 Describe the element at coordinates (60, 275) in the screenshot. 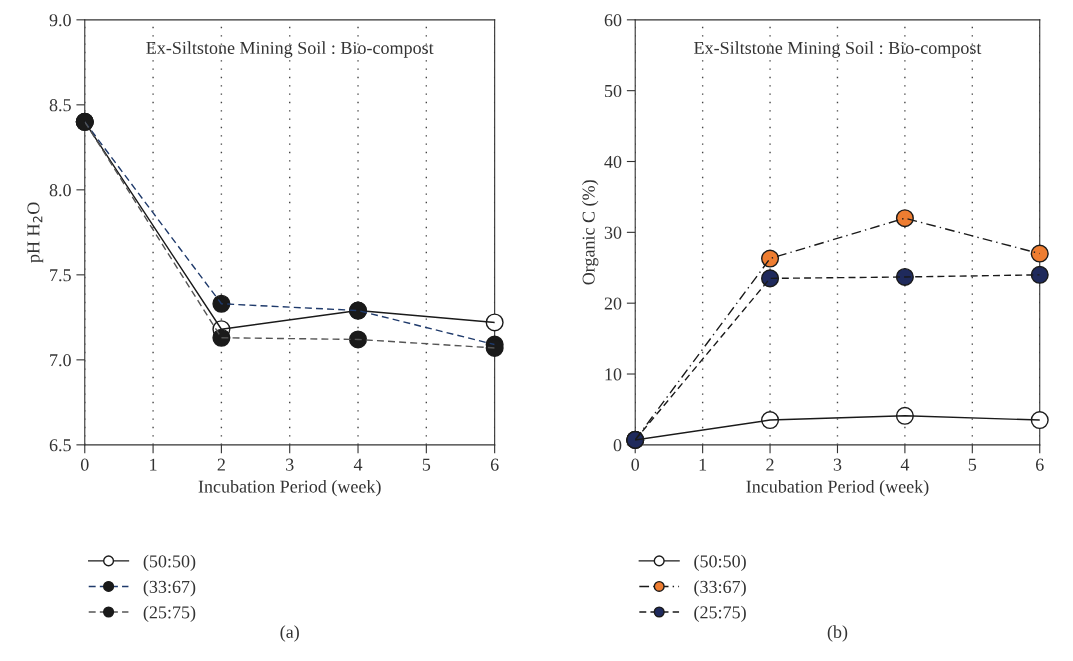

I see `y-tick-label: 7.5` at that location.